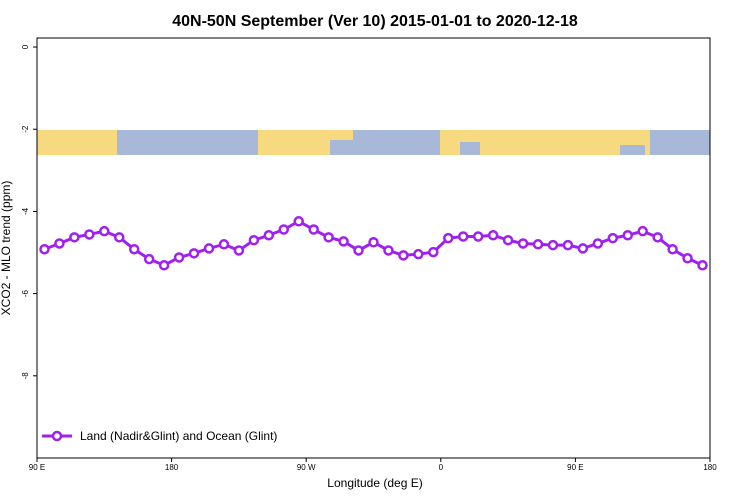 The image size is (750, 500). What do you see at coordinates (178, 436) in the screenshot?
I see `legend-label: Land (Nadir&Glint) and Ocean (Glint)` at bounding box center [178, 436].